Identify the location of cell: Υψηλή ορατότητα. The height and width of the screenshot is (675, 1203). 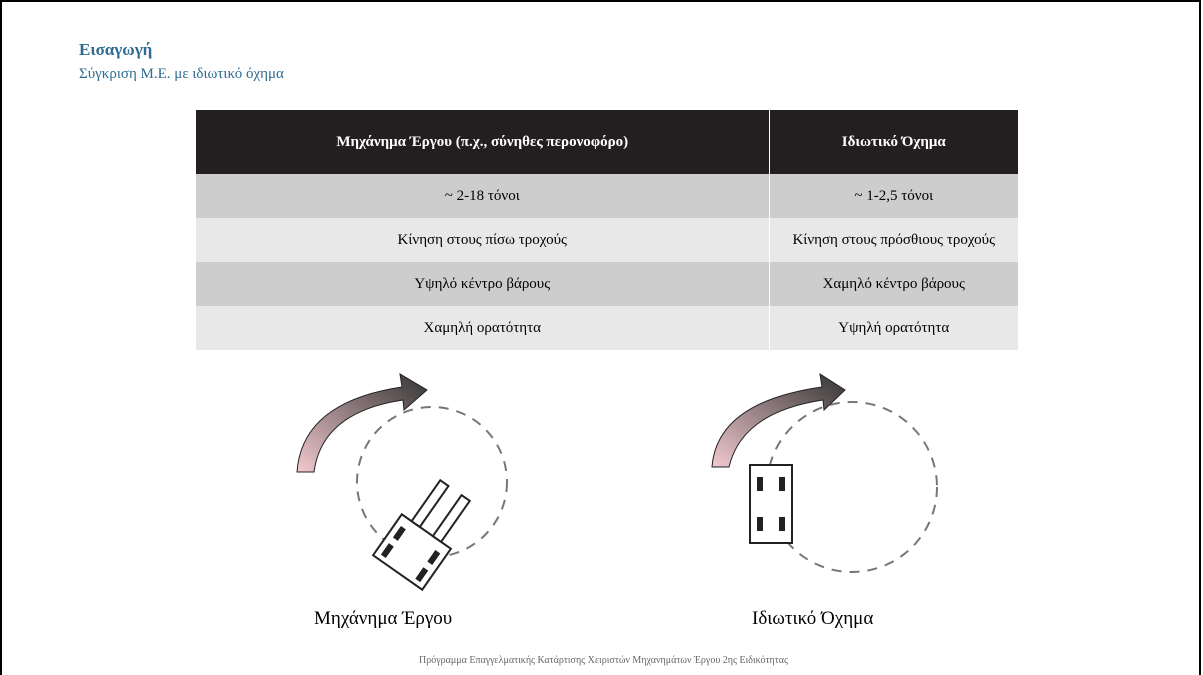
(894, 328).